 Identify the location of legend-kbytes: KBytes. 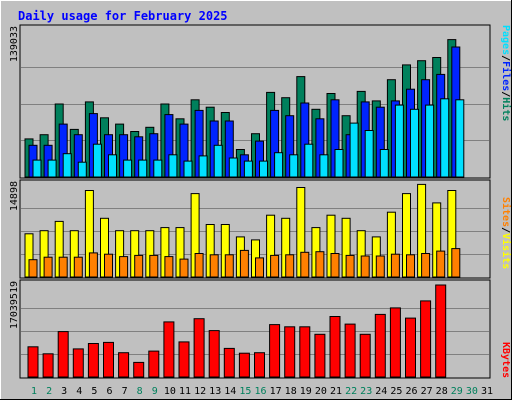
(505, 360).